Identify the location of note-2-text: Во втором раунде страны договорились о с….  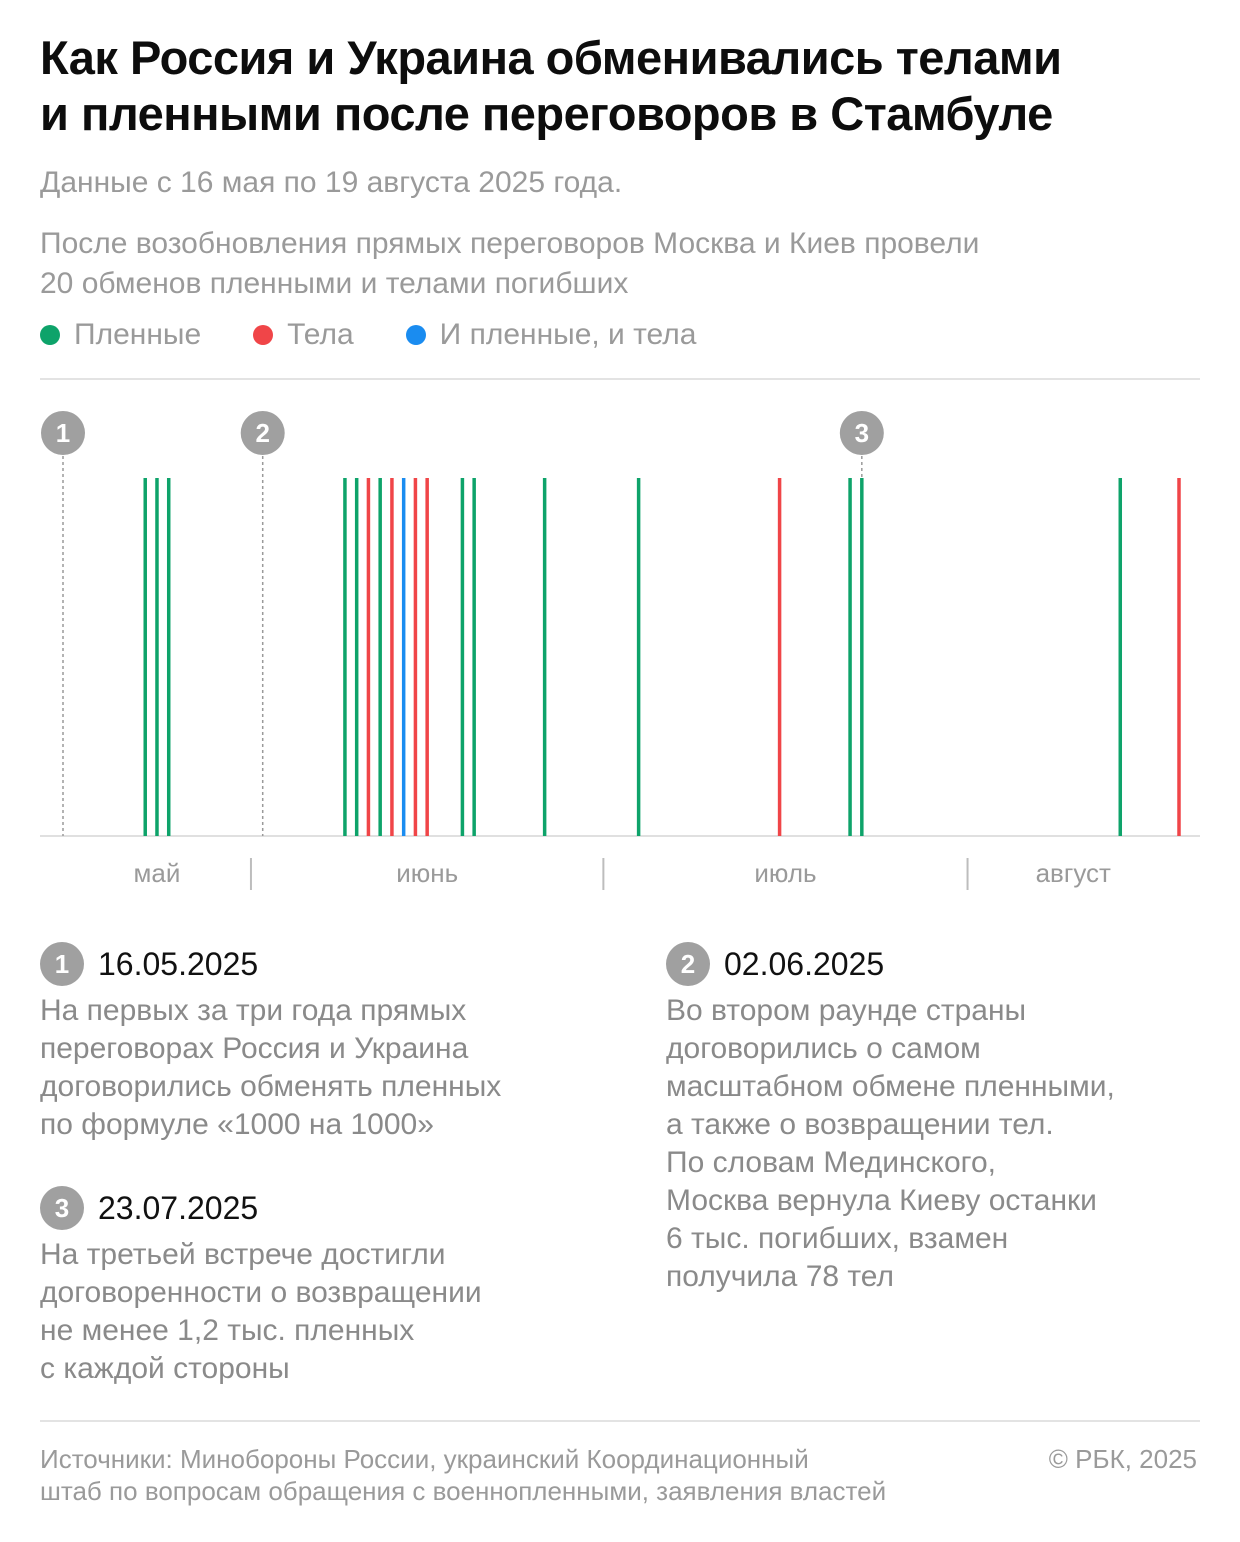
(890, 1143).